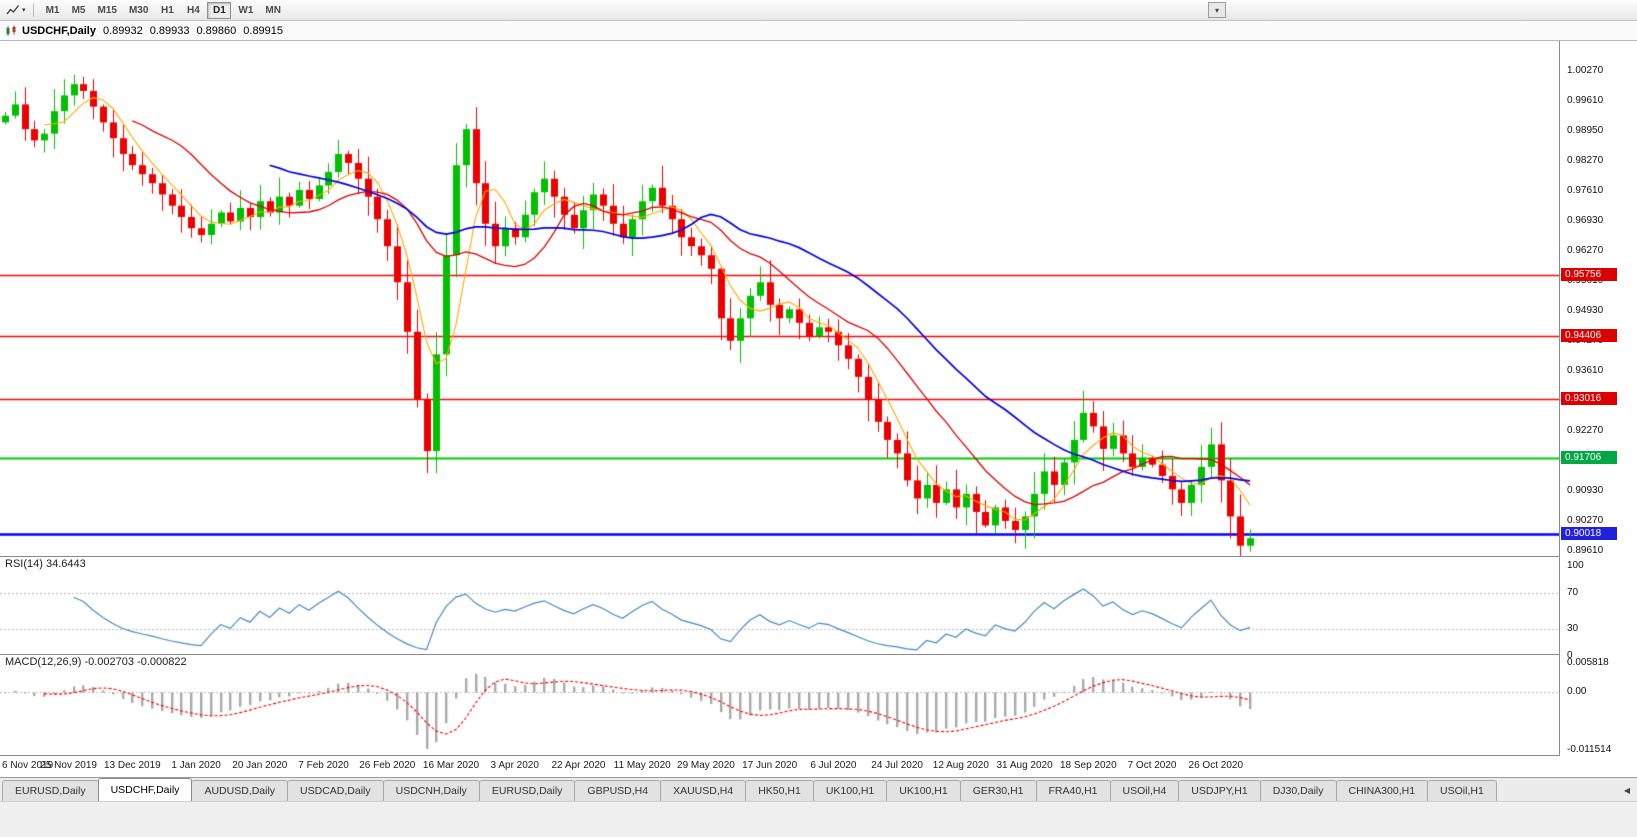 The width and height of the screenshot is (1637, 837). Describe the element at coordinates (1298, 790) in the screenshot. I see `chart-tab-dj30-daily: DJ30,Daily` at that location.